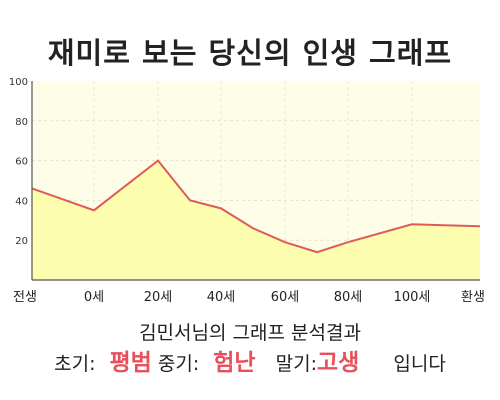 The image size is (500, 400). What do you see at coordinates (21, 122) in the screenshot?
I see `y-tick-label: 80` at bounding box center [21, 122].